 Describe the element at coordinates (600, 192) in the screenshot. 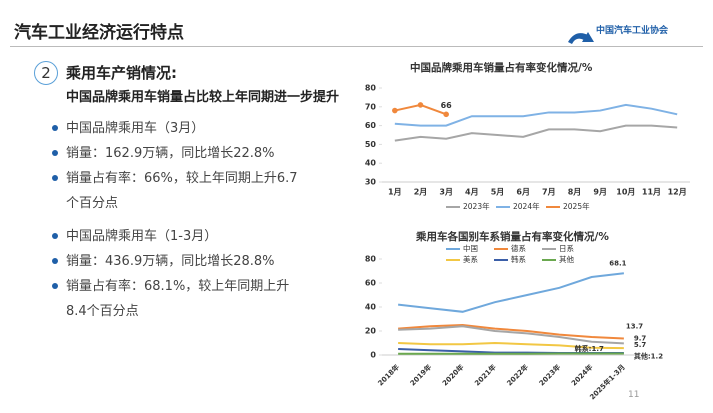

I see `x-tick-label: 9月` at that location.